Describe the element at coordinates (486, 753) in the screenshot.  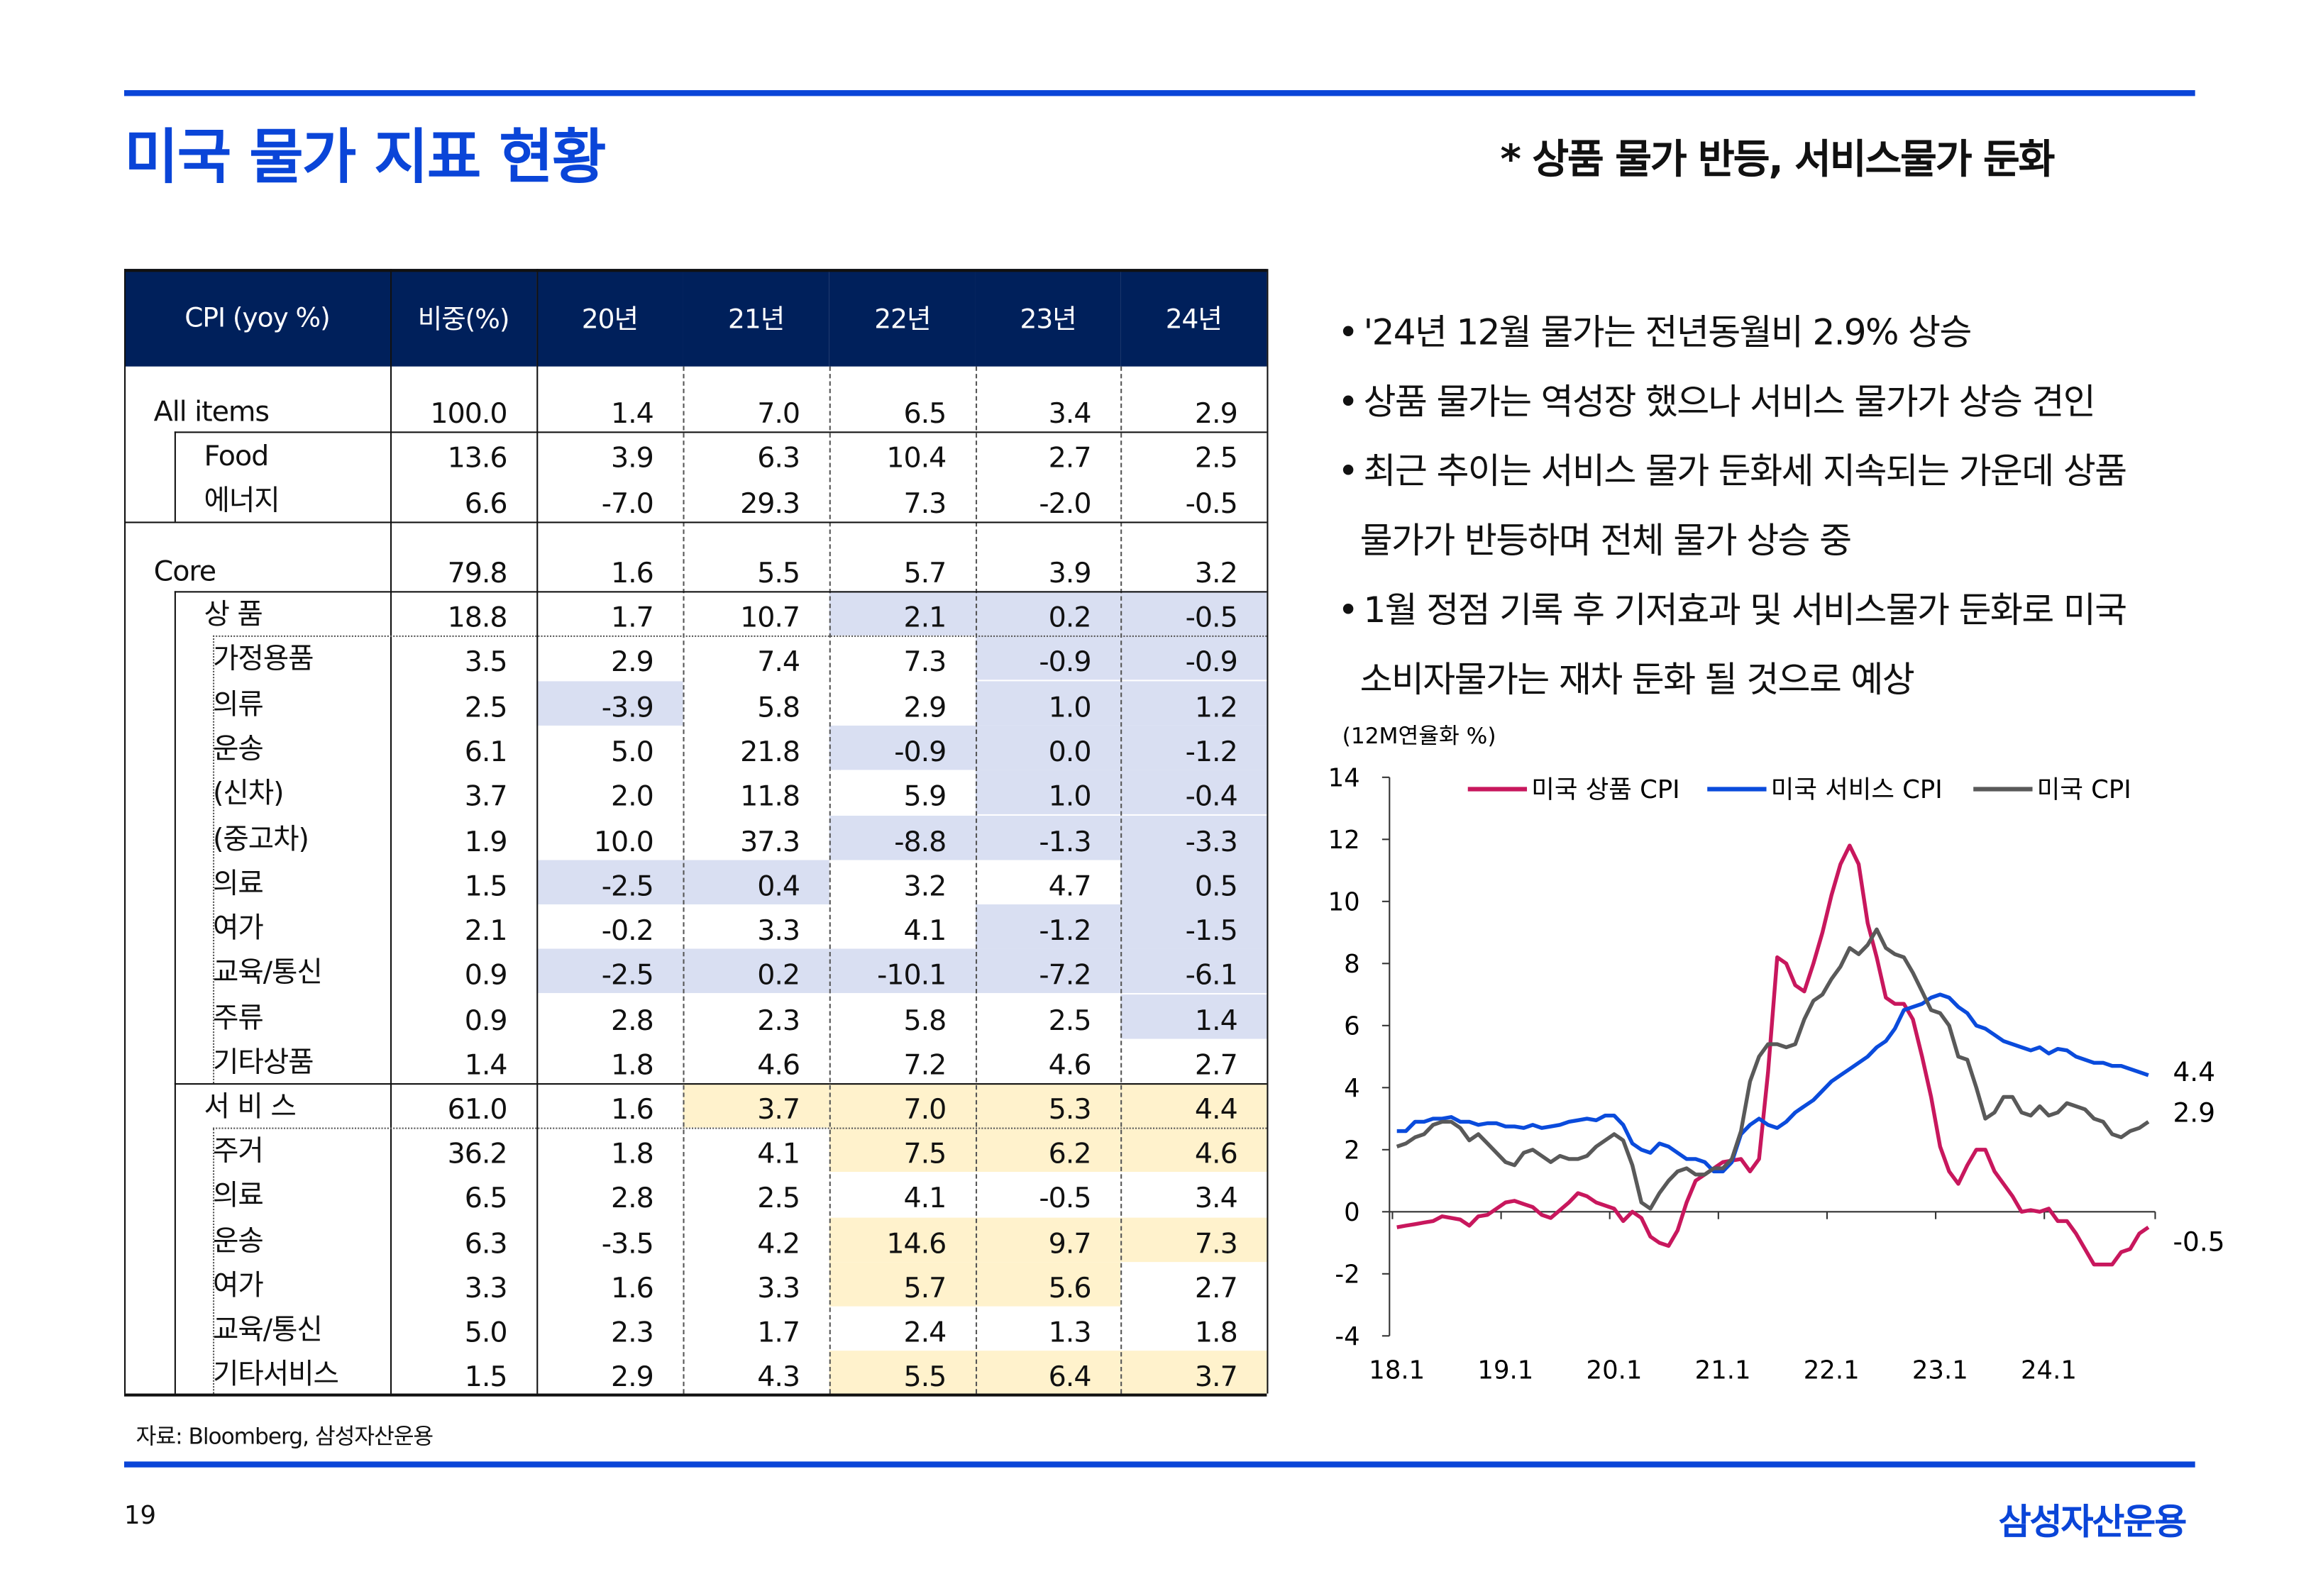
I see `weight-cell: 6.1` at that location.